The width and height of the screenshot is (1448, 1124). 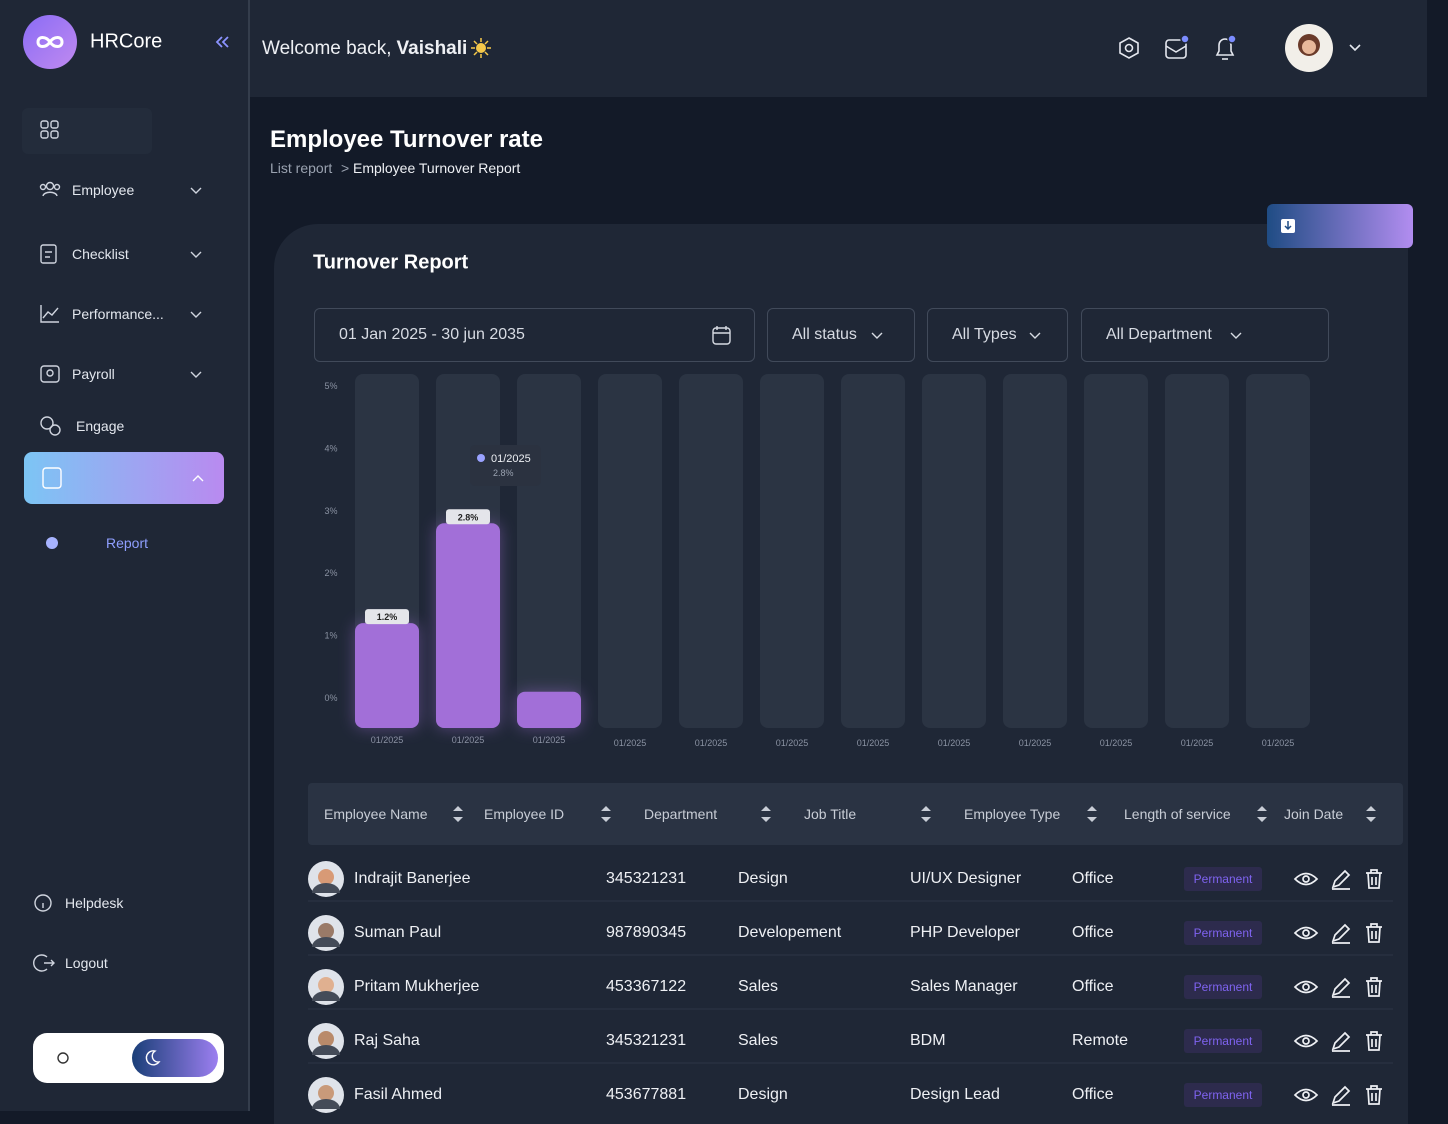 What do you see at coordinates (646, 932) in the screenshot?
I see `table-cell: 987890345` at bounding box center [646, 932].